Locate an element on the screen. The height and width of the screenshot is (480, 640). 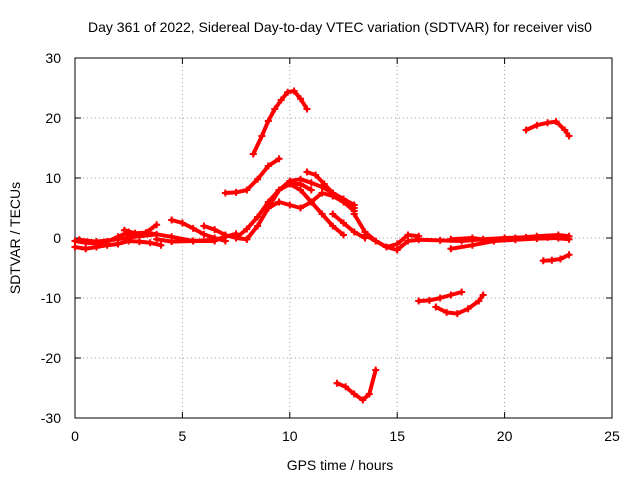
y-tick-labels: -30 -20 -10 0 10 20 30 is located at coordinates (51, 238).